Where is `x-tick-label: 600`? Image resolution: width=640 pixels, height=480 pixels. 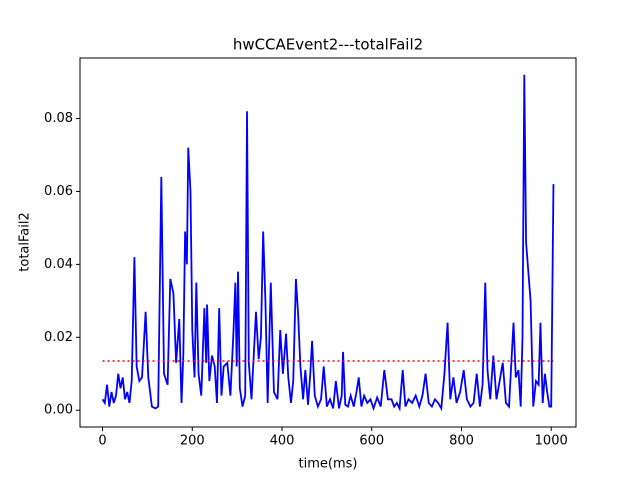 x-tick-label: 600 is located at coordinates (371, 441).